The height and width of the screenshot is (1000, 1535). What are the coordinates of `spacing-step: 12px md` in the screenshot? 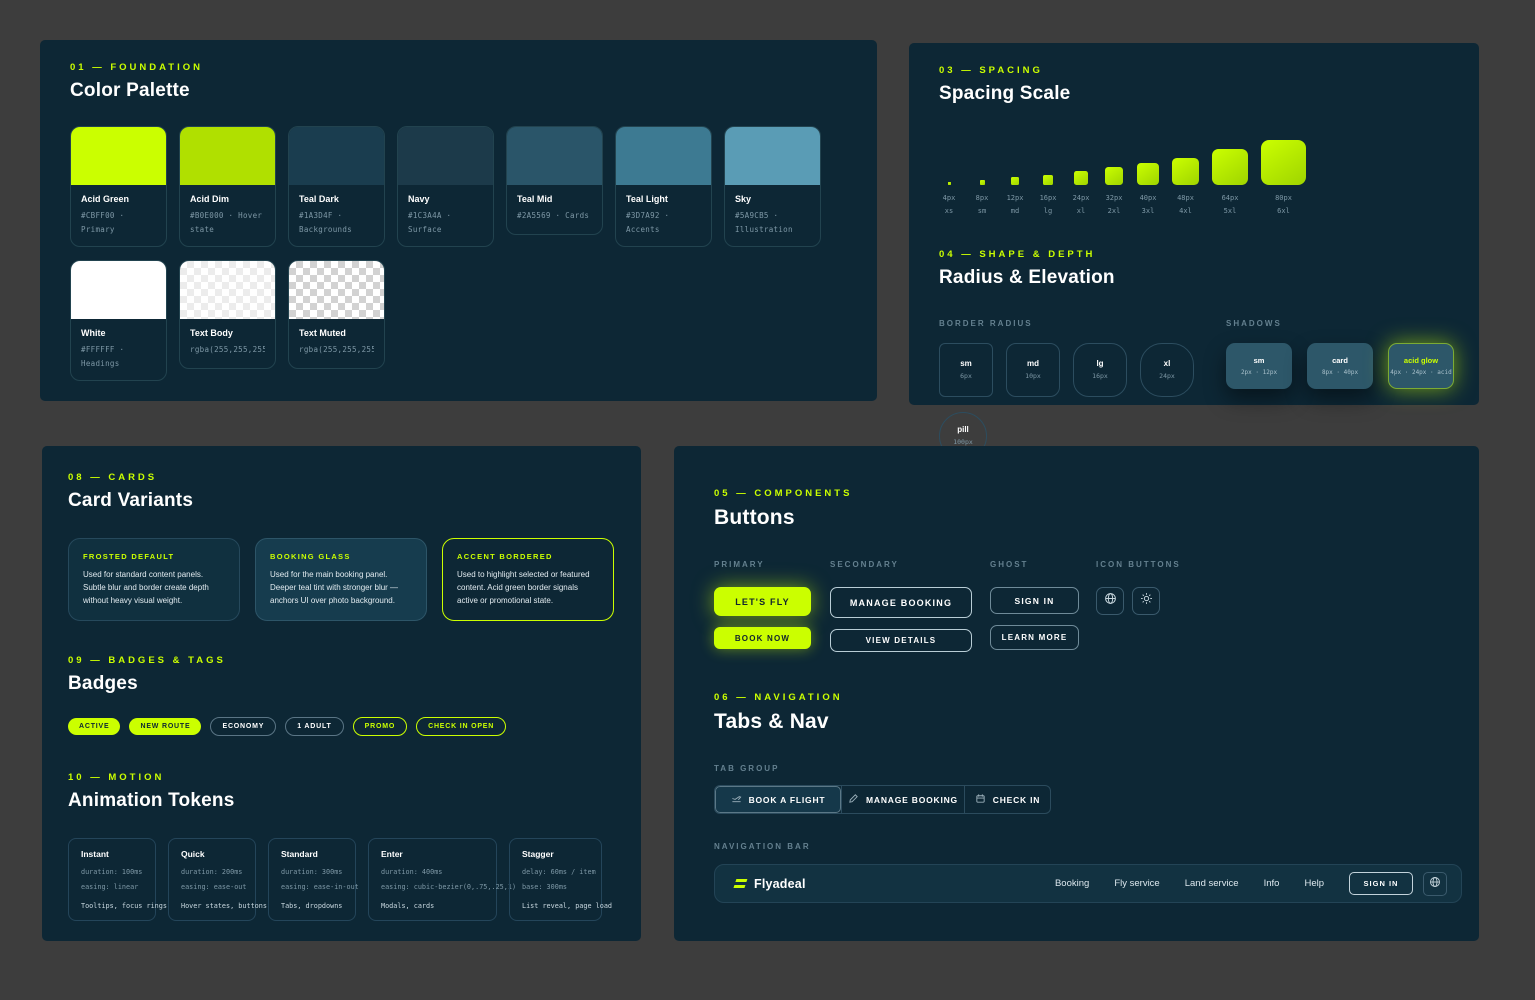 It's located at (1015, 179).